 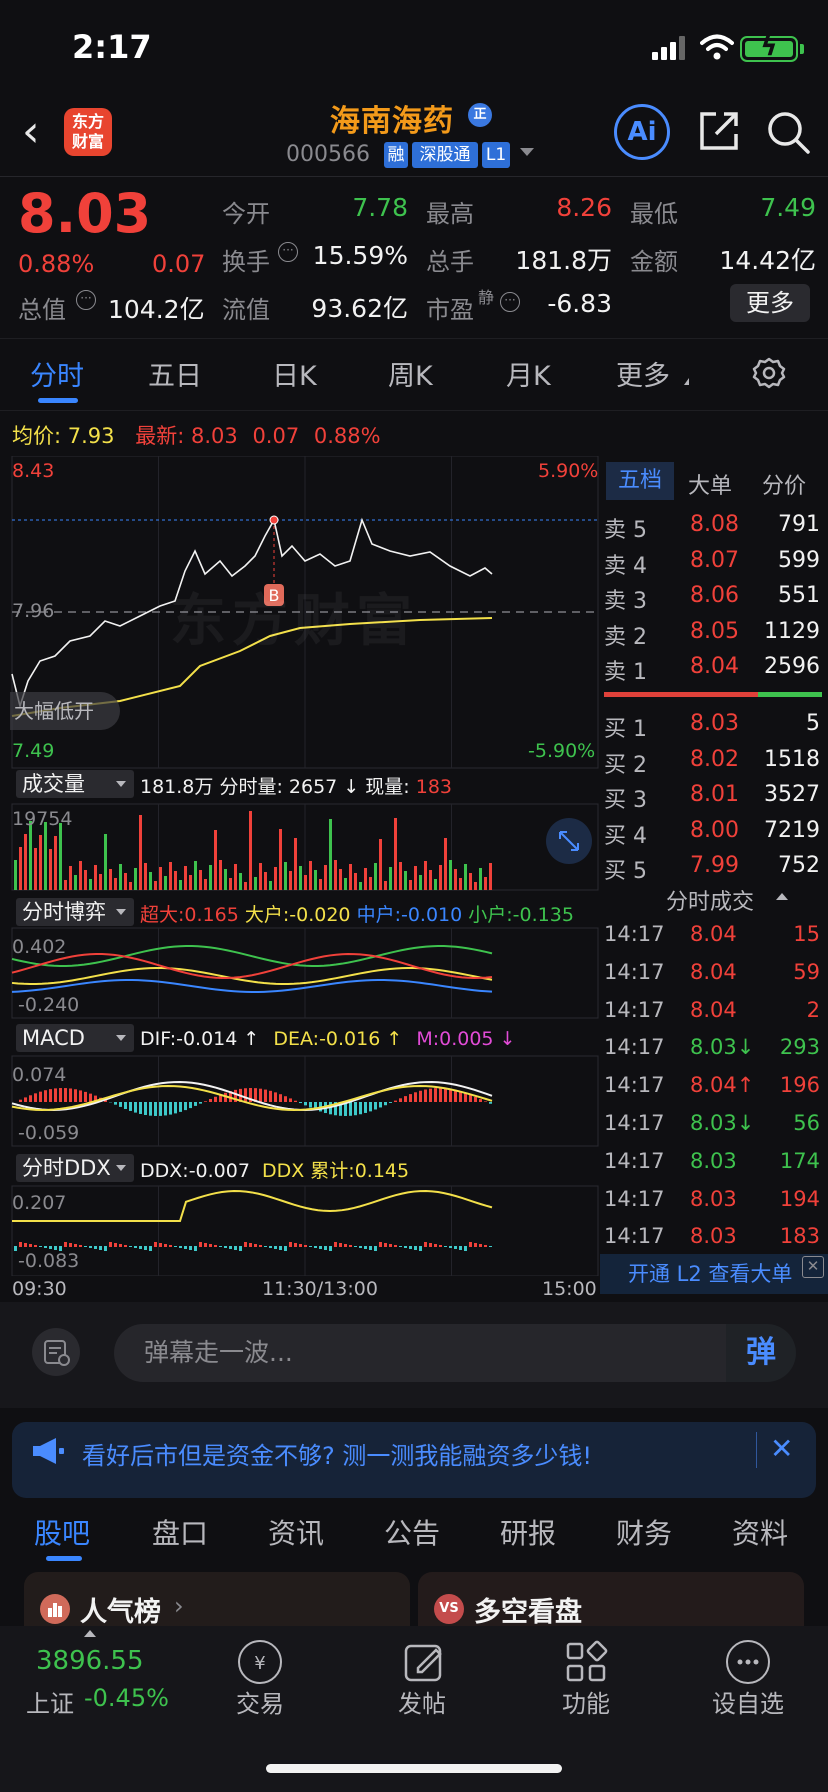 I want to click on trade-price: 8.04, so click(x=713, y=1009).